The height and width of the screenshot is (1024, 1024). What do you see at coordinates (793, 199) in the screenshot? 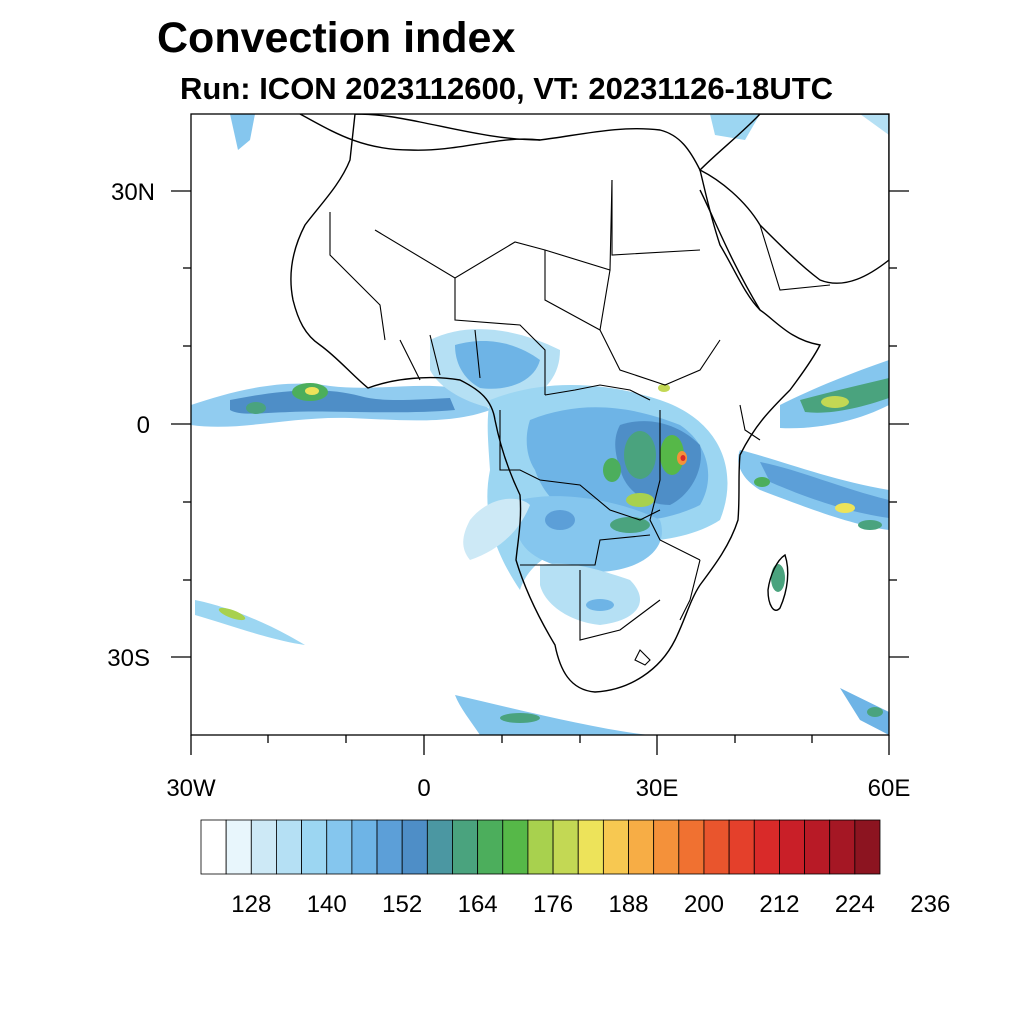
I see `arabia-coast` at bounding box center [793, 199].